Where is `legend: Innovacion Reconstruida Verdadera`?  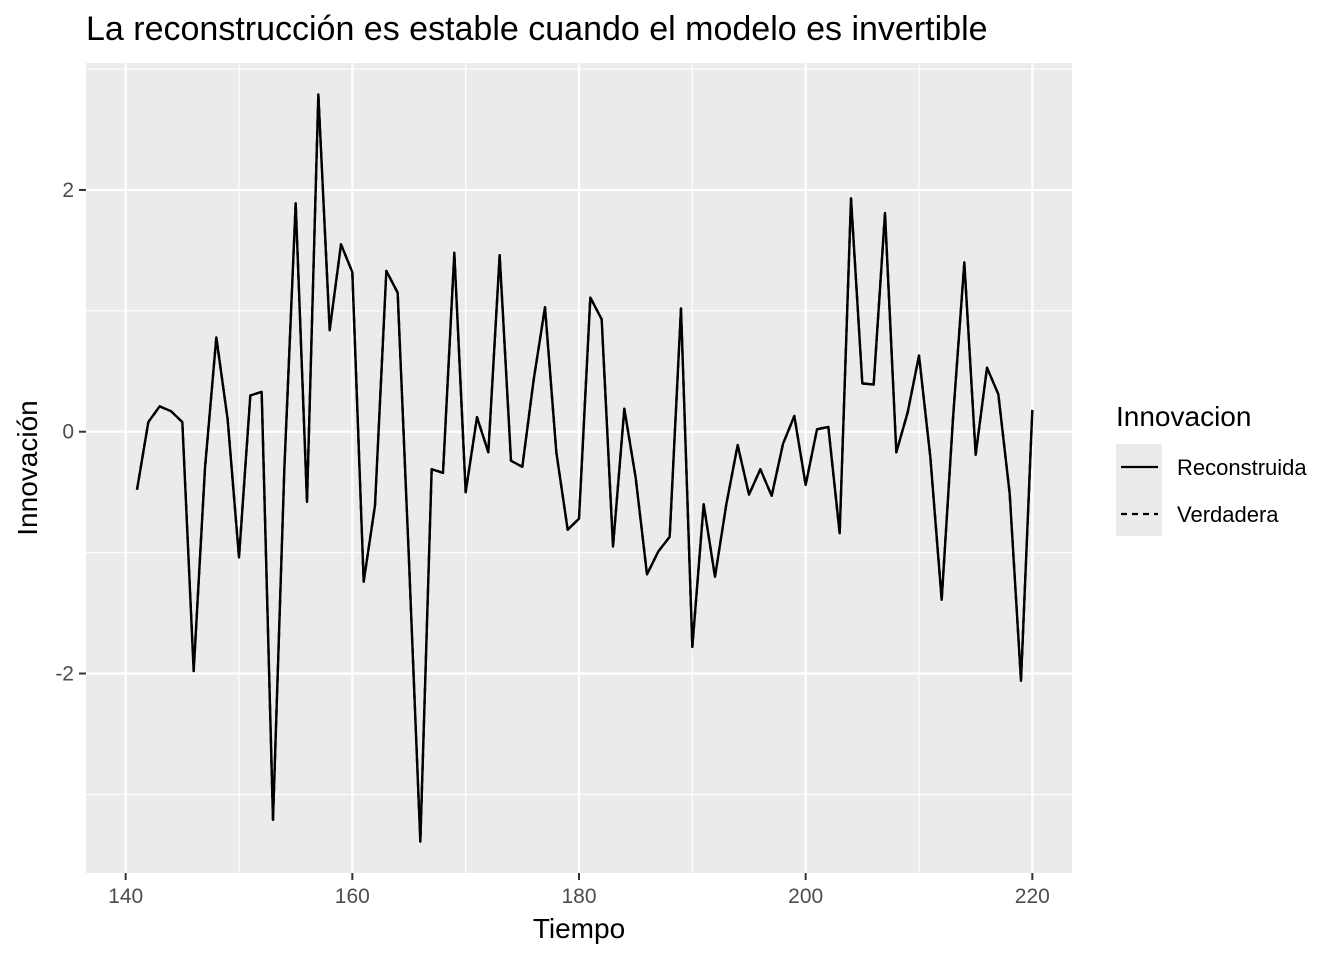 legend: Innovacion Reconstruida Verdadera is located at coordinates (1211, 468).